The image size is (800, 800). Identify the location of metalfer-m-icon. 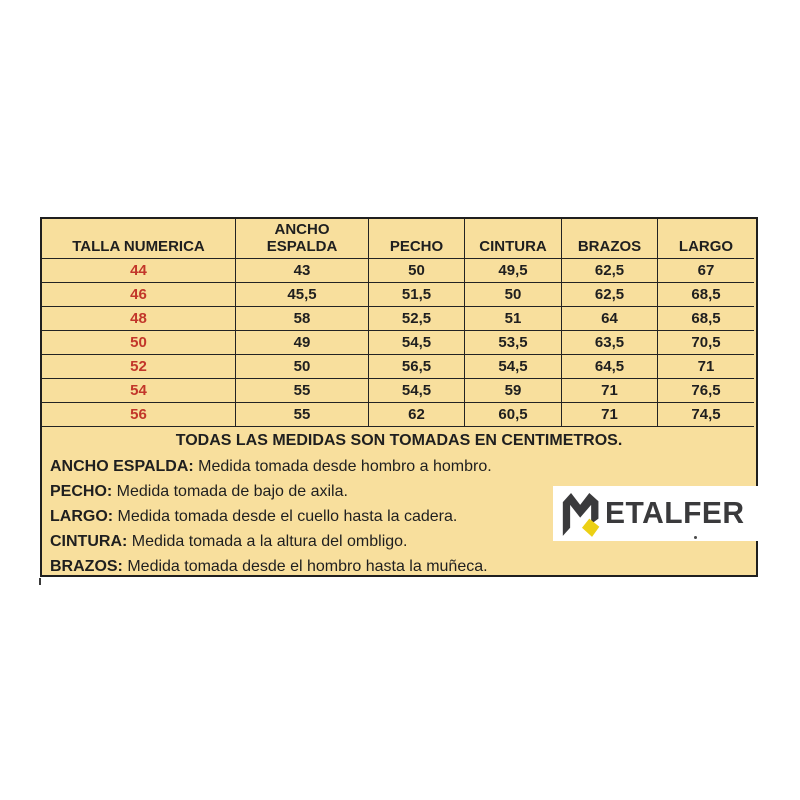
(581, 514).